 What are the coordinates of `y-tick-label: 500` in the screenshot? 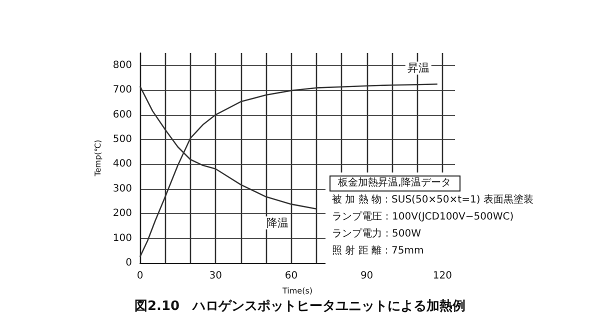 It's located at (122, 139).